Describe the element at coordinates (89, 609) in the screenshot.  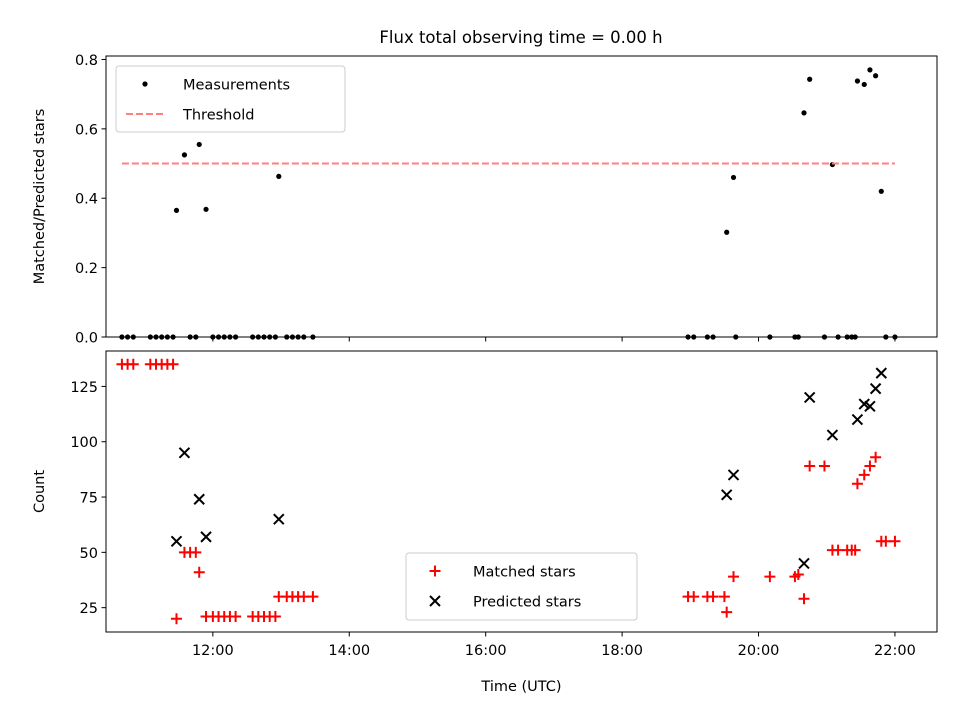
I see `bottom-ytick-label: 25` at that location.